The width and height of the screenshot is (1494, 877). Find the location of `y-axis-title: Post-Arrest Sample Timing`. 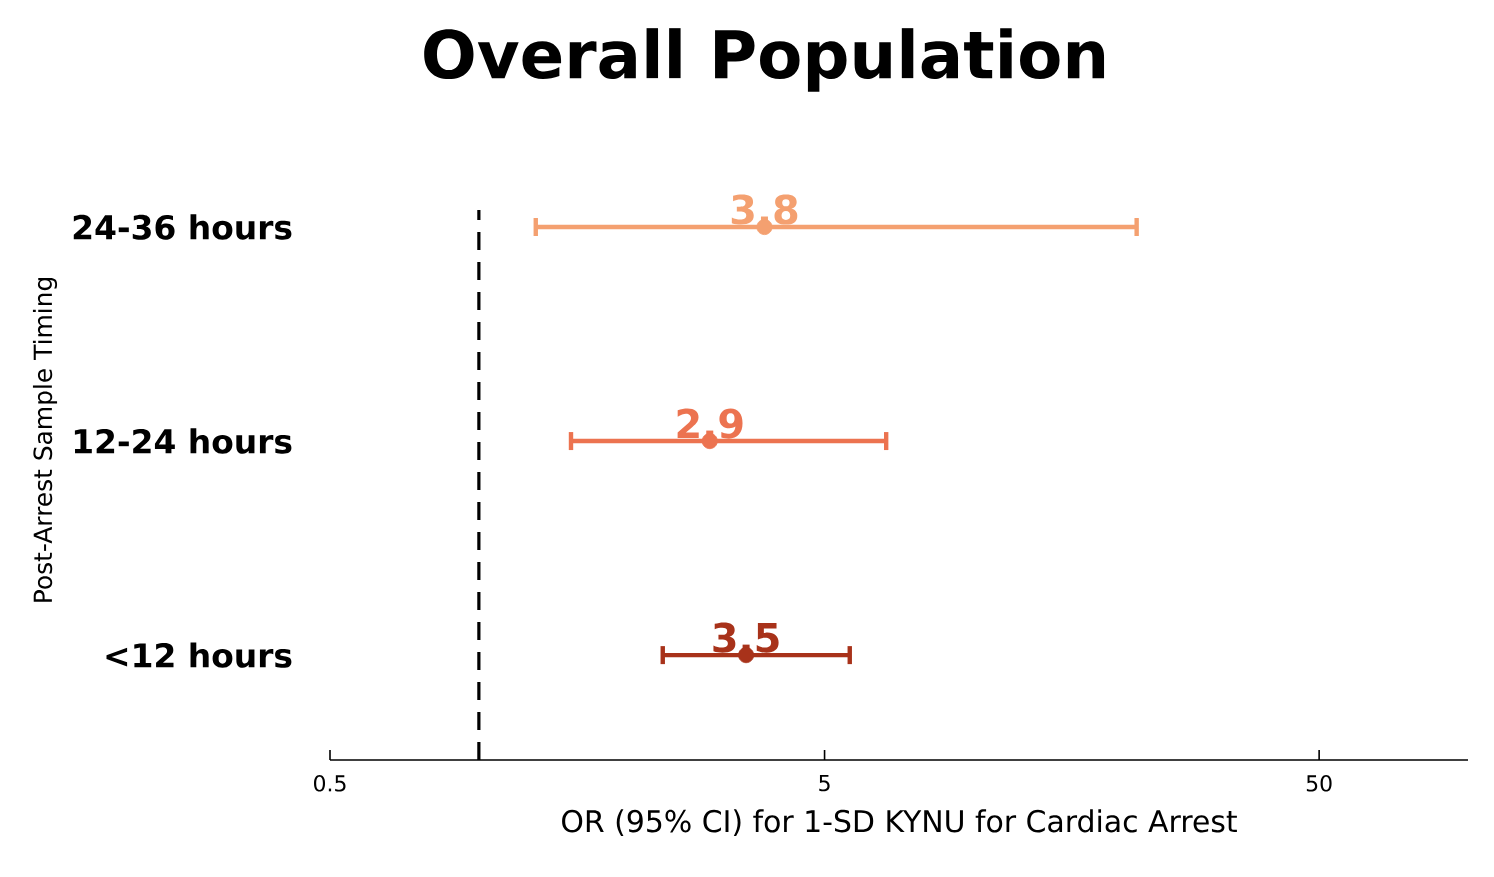

y-axis-title: Post-Arrest Sample Timing is located at coordinates (45, 439).